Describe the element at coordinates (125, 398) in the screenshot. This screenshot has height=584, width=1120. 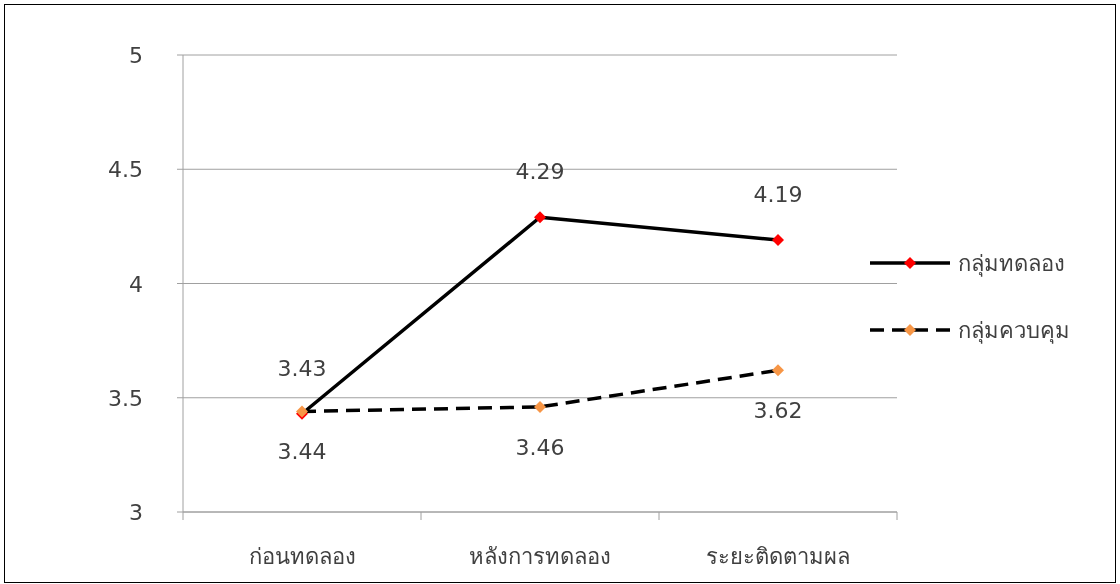
I see `y-tick-label: 3.5` at that location.